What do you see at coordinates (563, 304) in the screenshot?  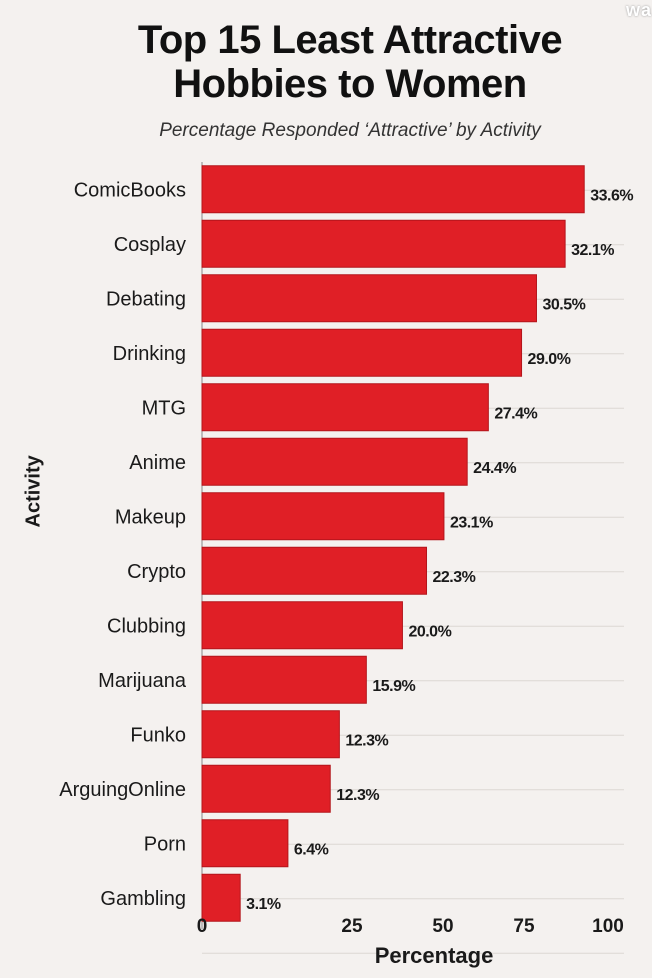 I see `value-label: 30.5%` at bounding box center [563, 304].